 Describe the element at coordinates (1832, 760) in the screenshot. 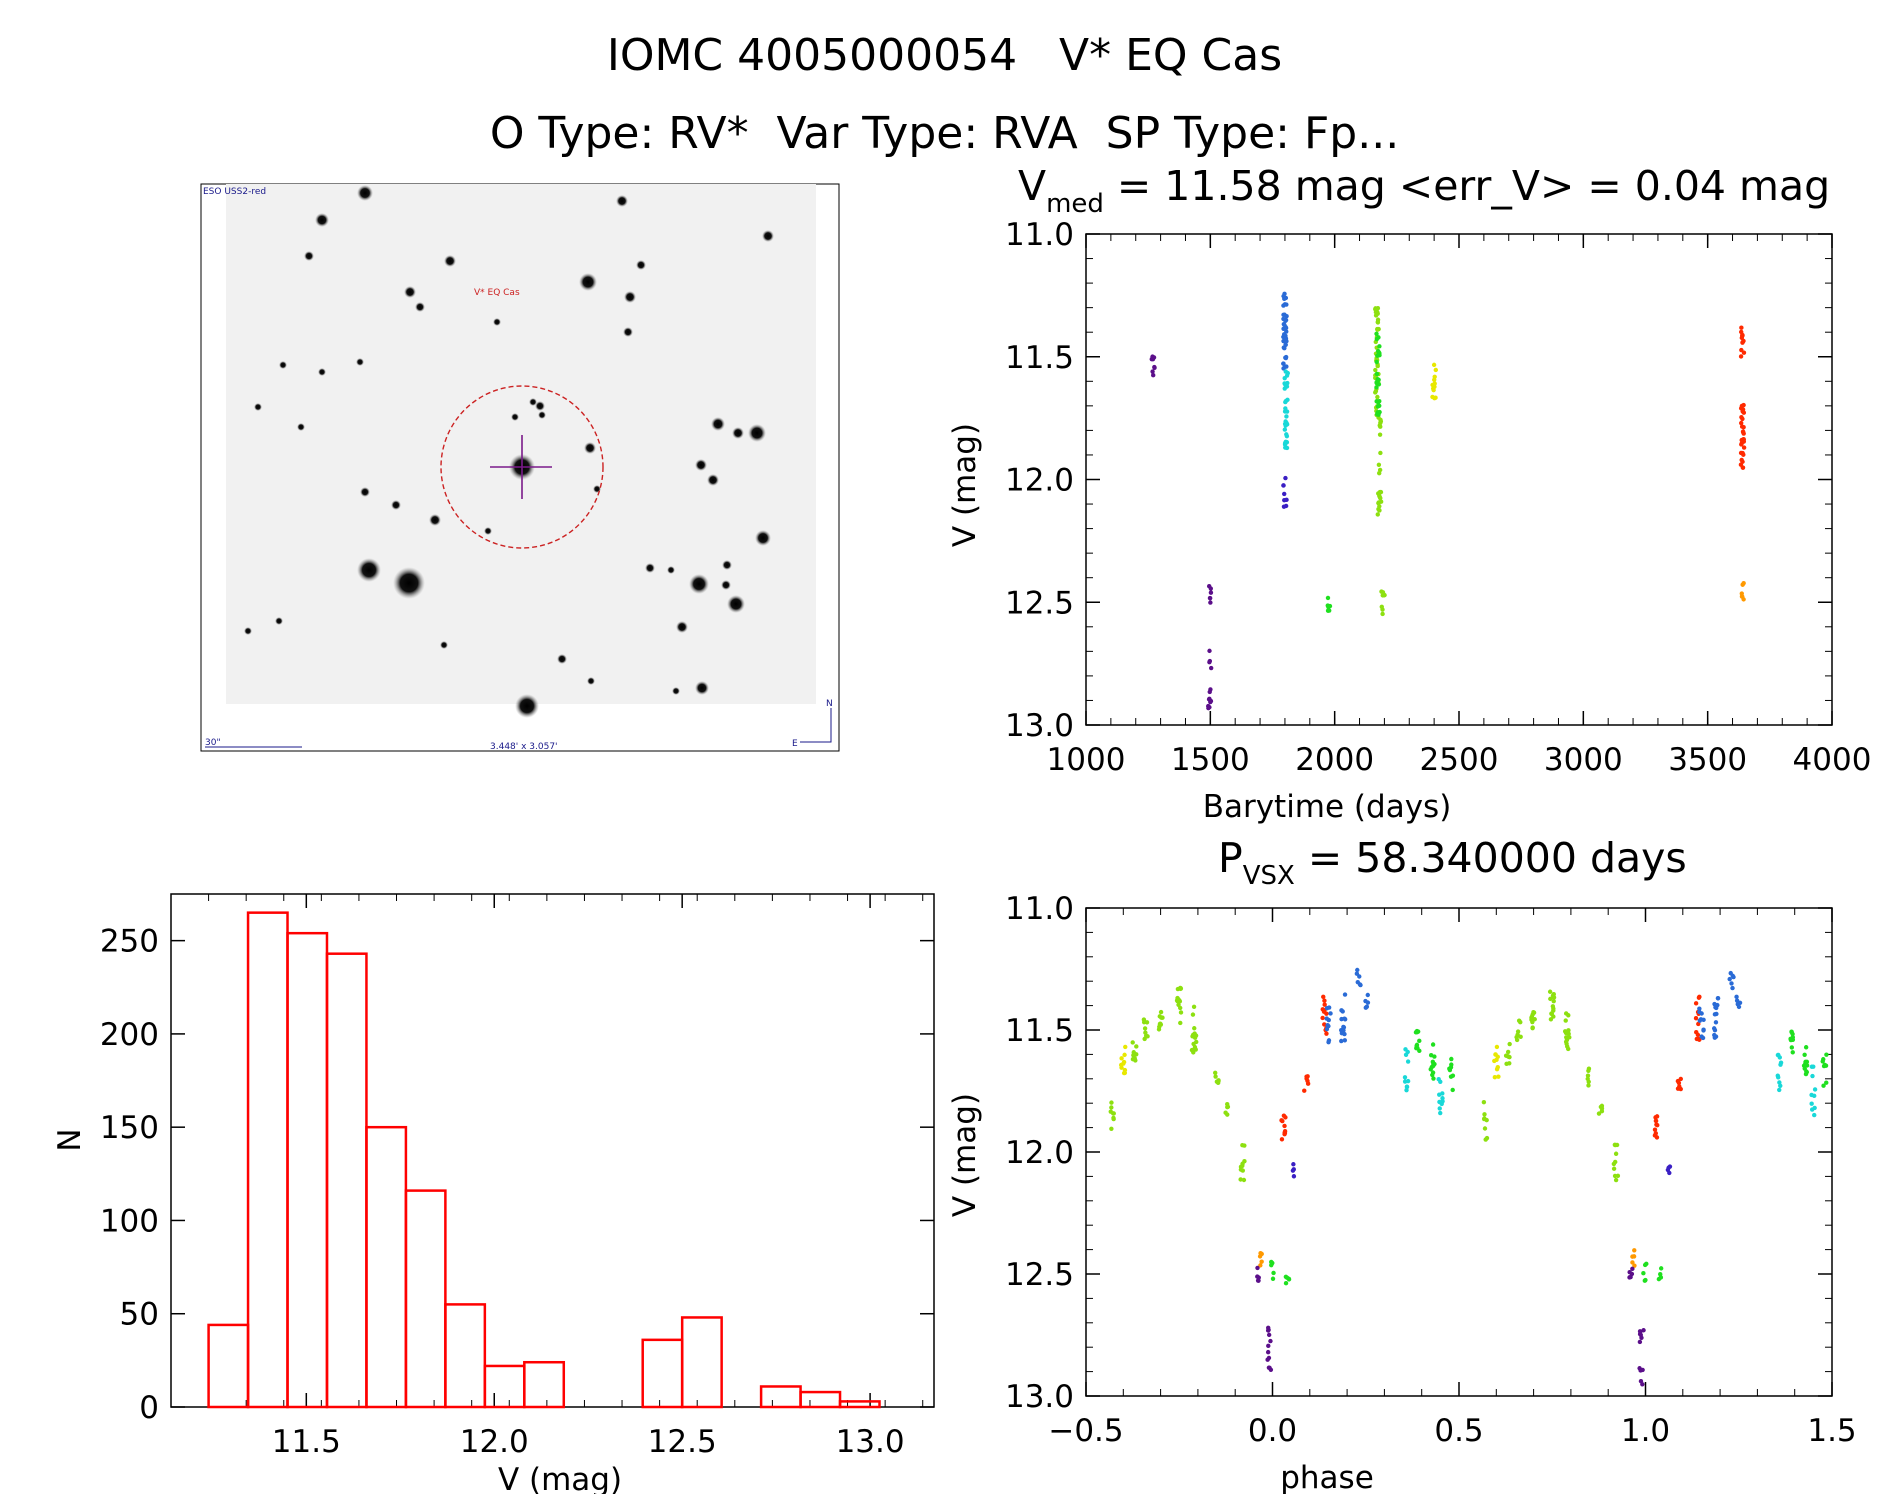

I see `lightcurve-xtick-label: 4000` at that location.